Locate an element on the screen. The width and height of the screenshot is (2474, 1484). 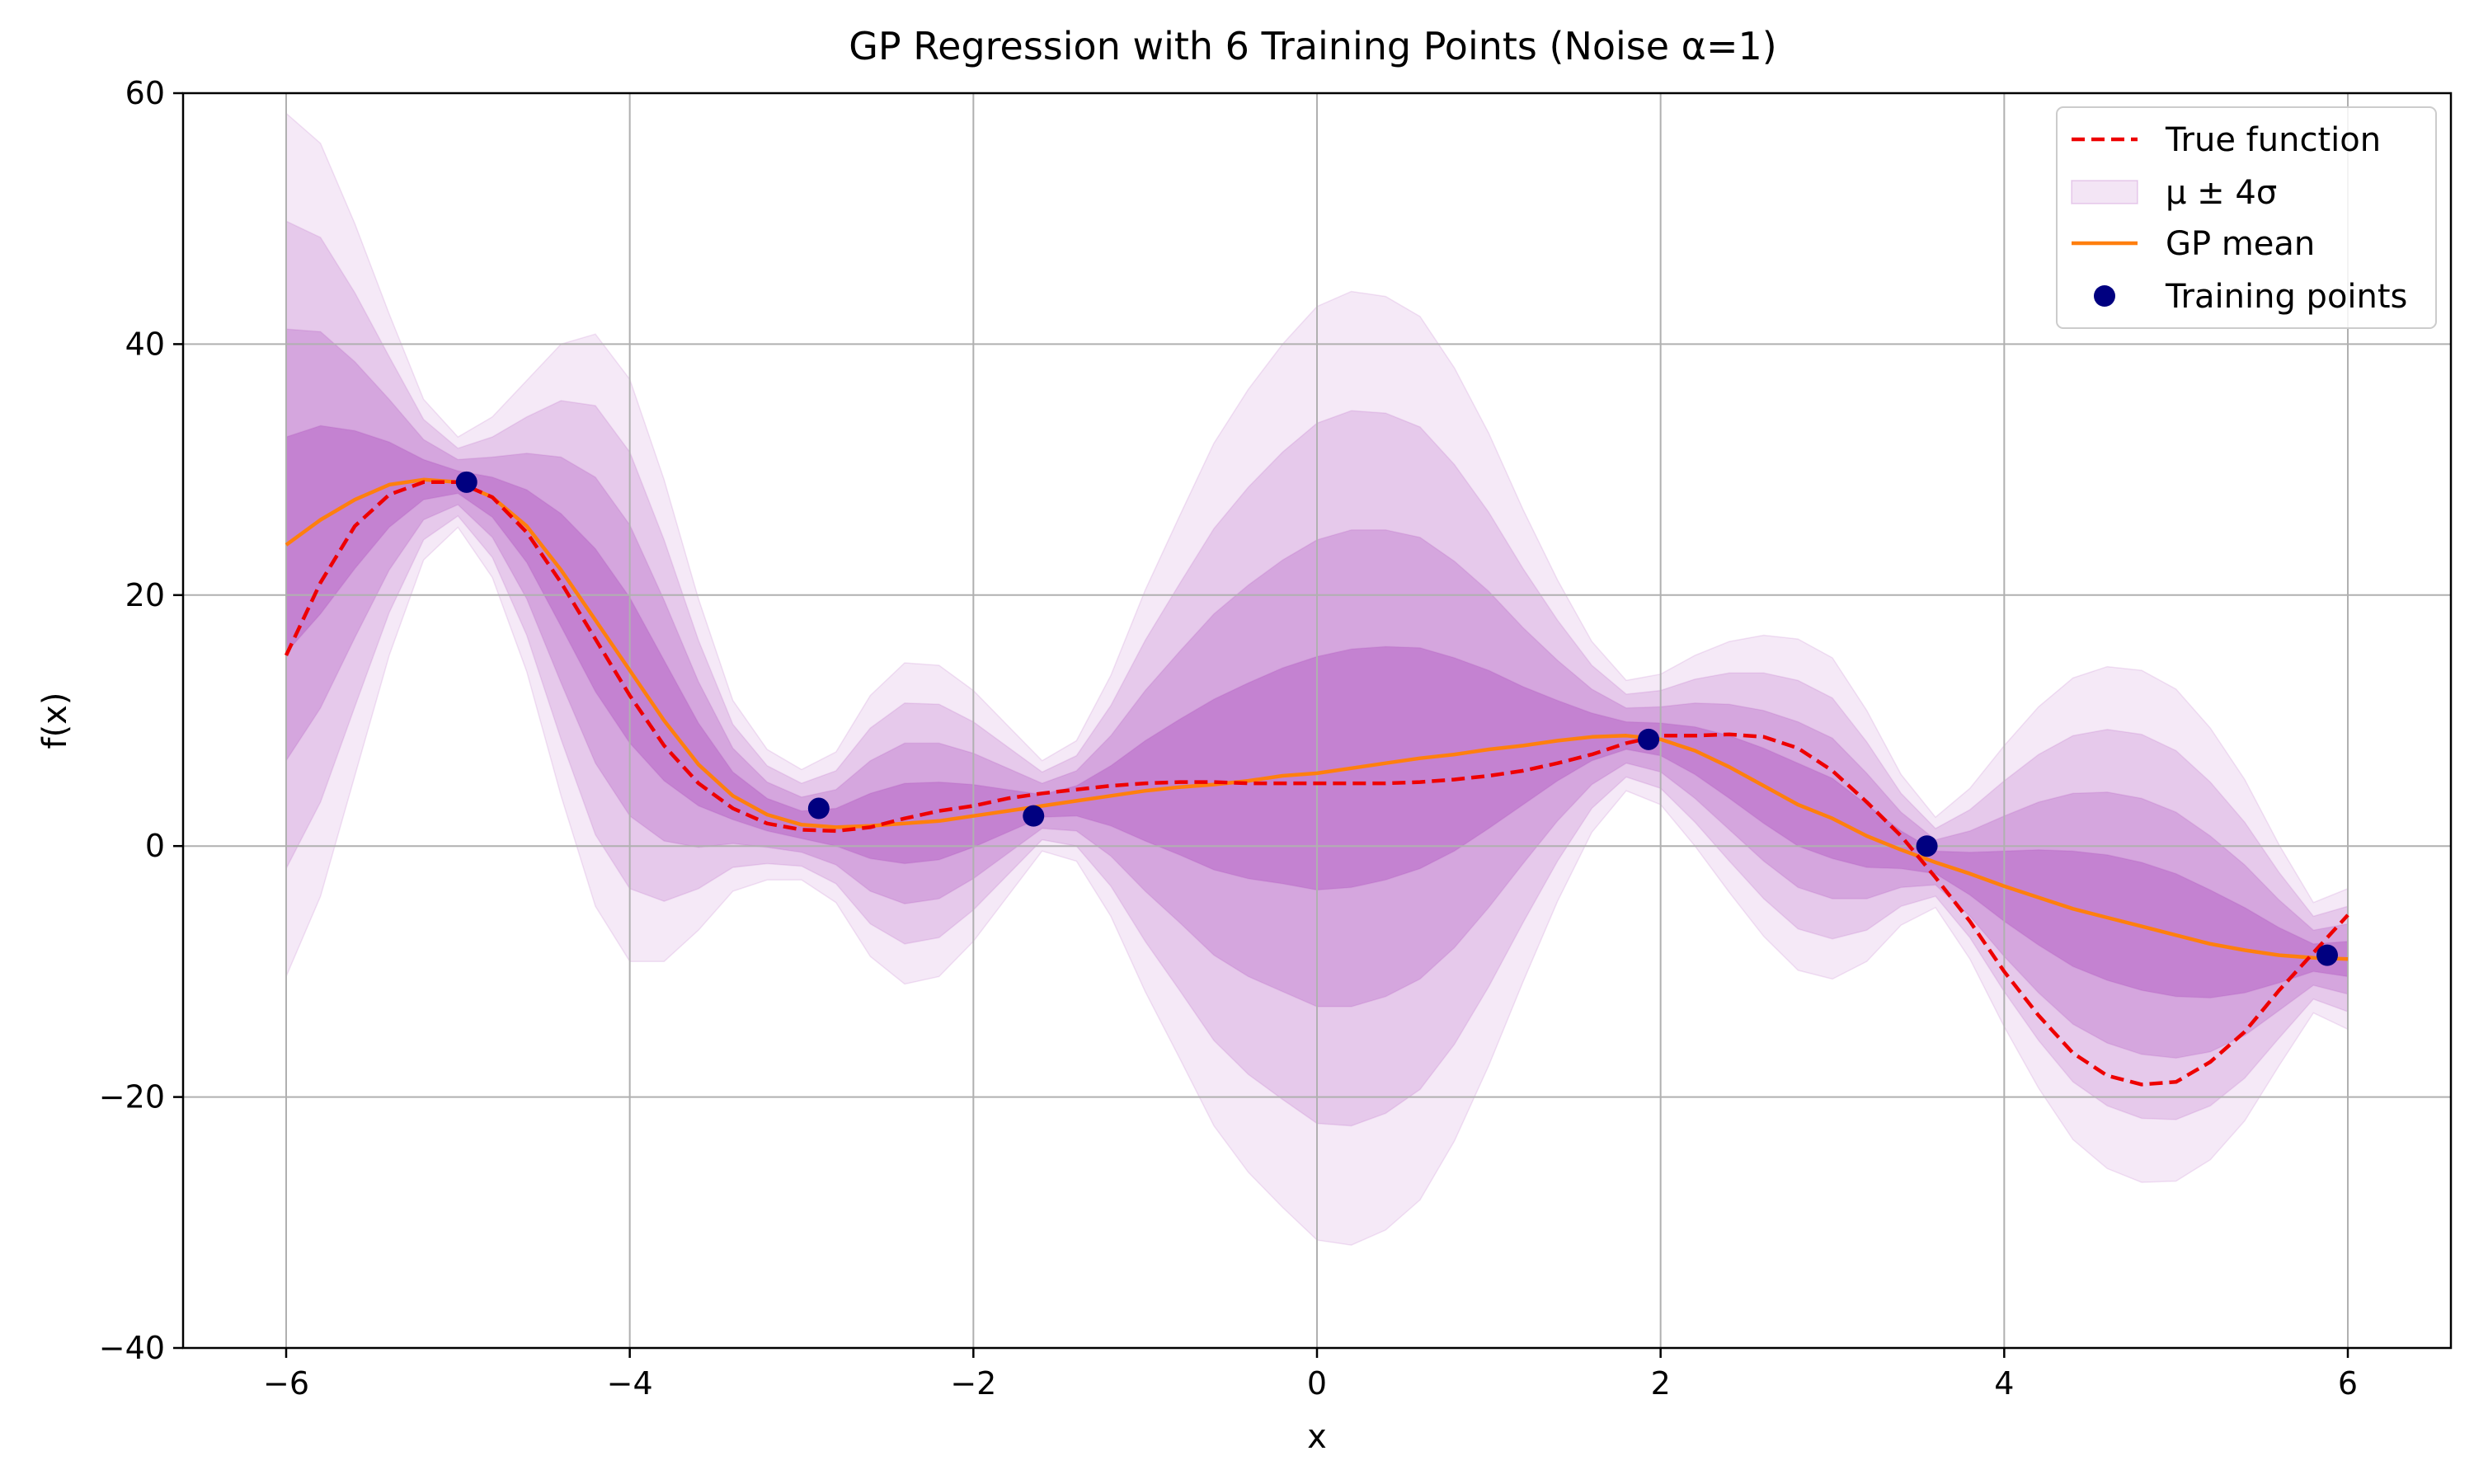
x-axis-ticks: −6 −4 −2 0 2 4 6 is located at coordinates (1310, 1375).